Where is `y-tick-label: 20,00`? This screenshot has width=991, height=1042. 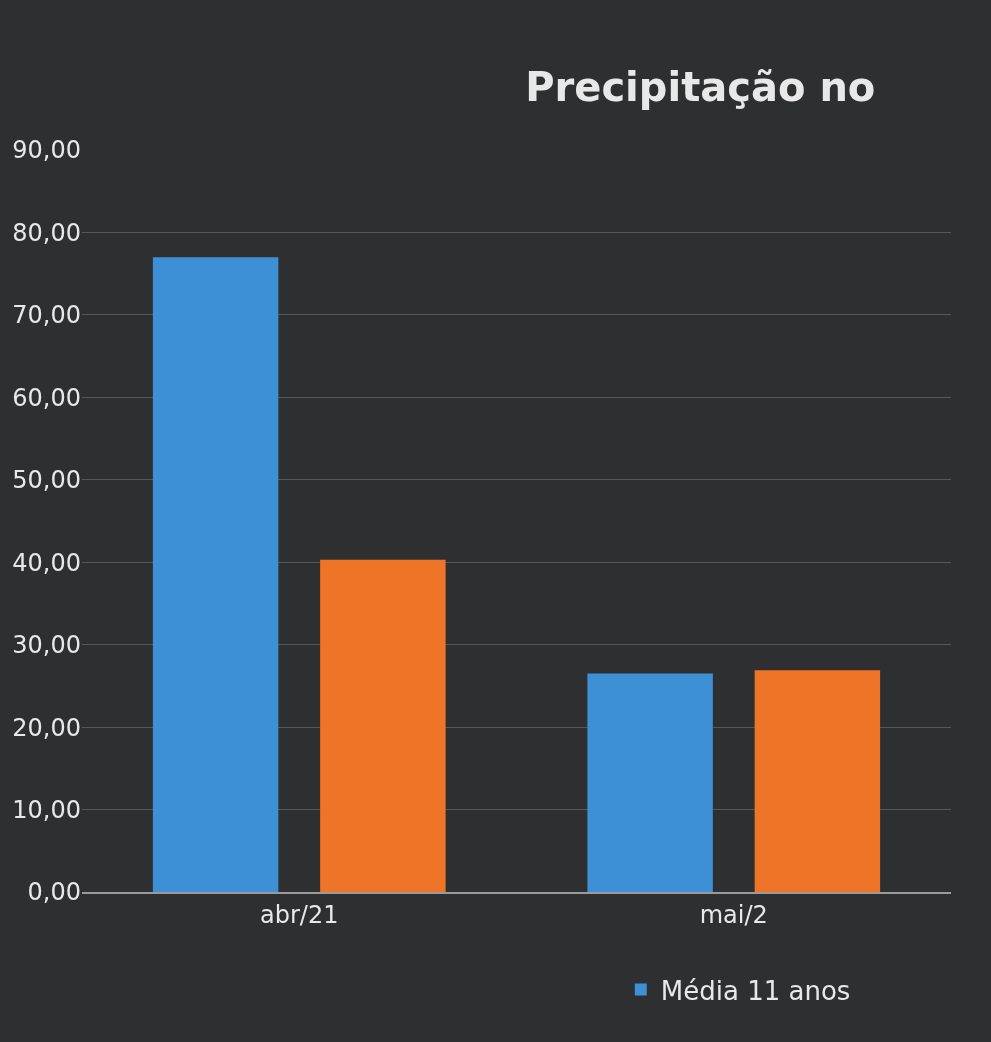
y-tick-label: 20,00 is located at coordinates (46, 727).